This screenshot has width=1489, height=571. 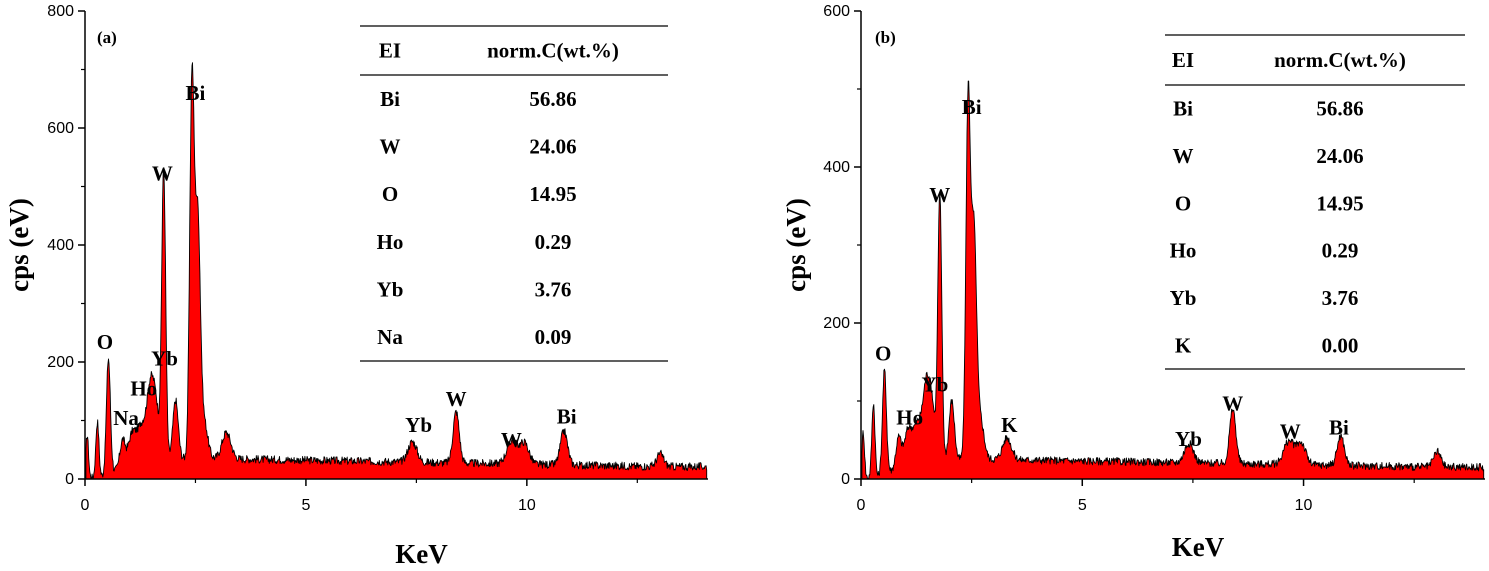 I want to click on table-cell-value: 0.09, so click(x=553, y=337).